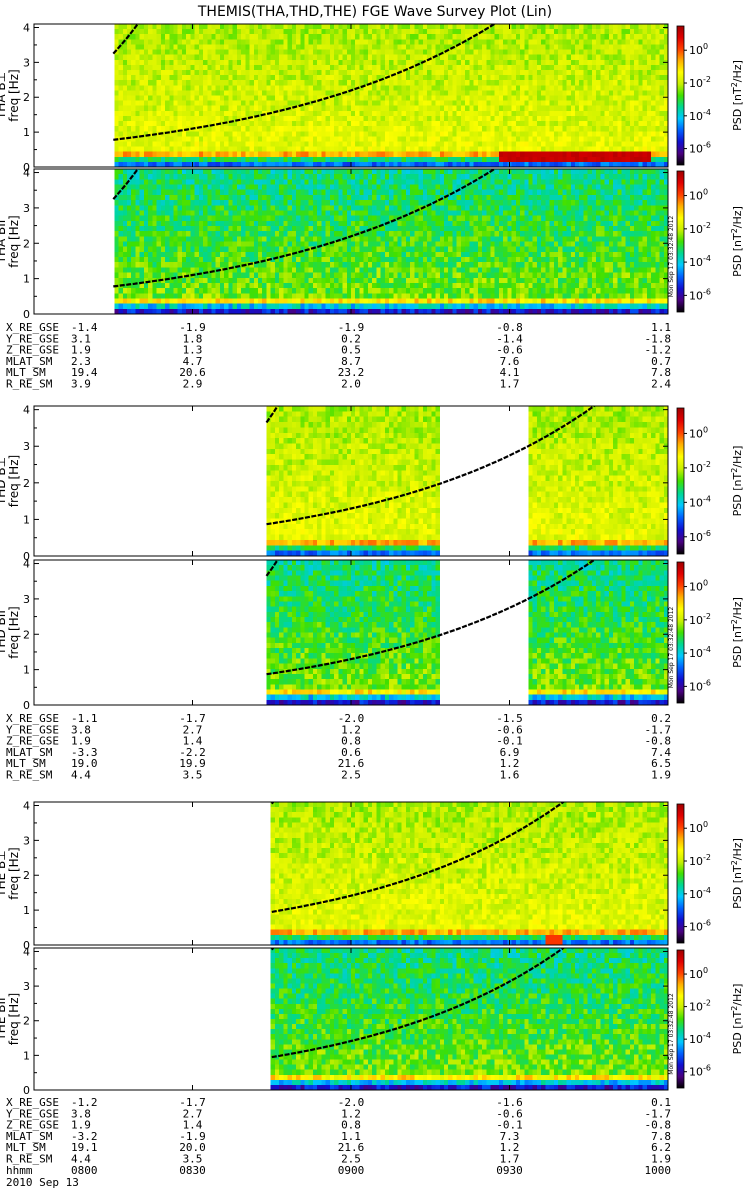  What do you see at coordinates (19, 1170) in the screenshot?
I see `time-row-label: hhmm` at bounding box center [19, 1170].